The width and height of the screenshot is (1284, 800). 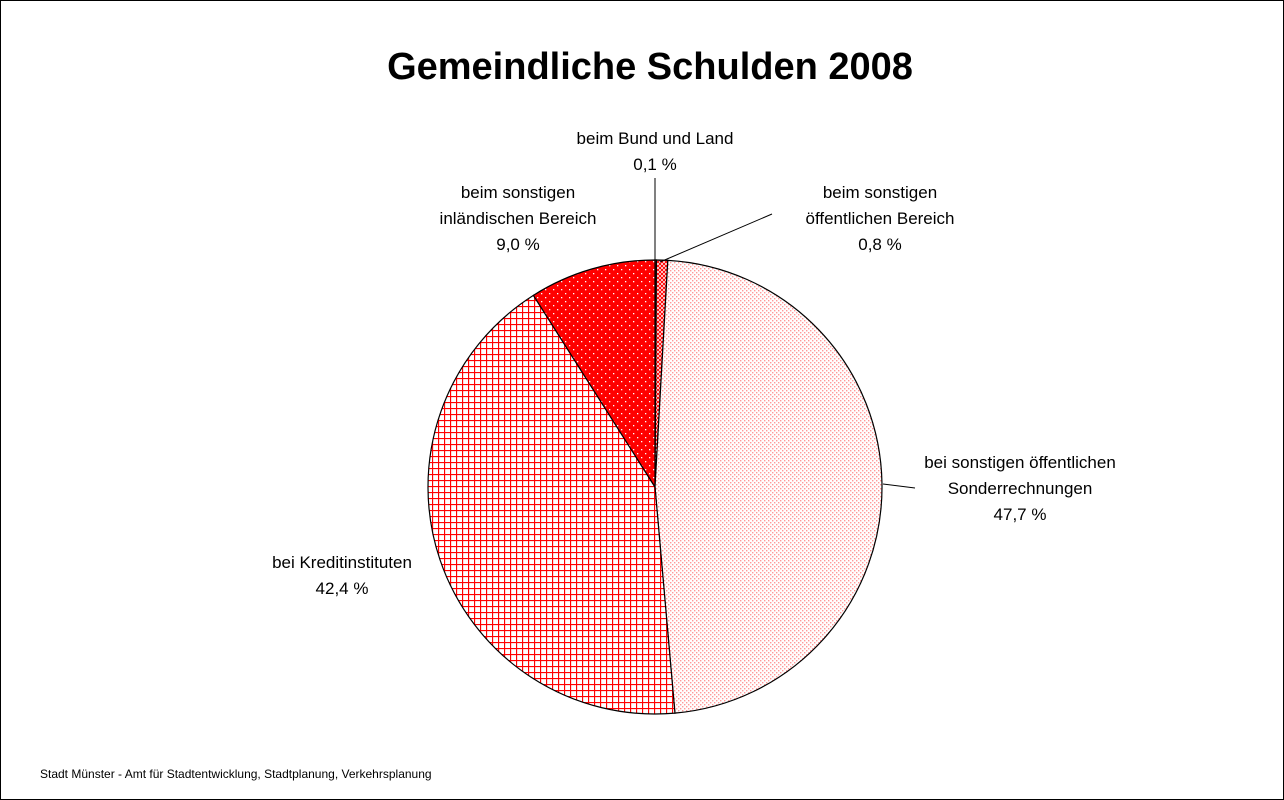 What do you see at coordinates (655, 138) in the screenshot?
I see `category-label: beim Bund und Land` at bounding box center [655, 138].